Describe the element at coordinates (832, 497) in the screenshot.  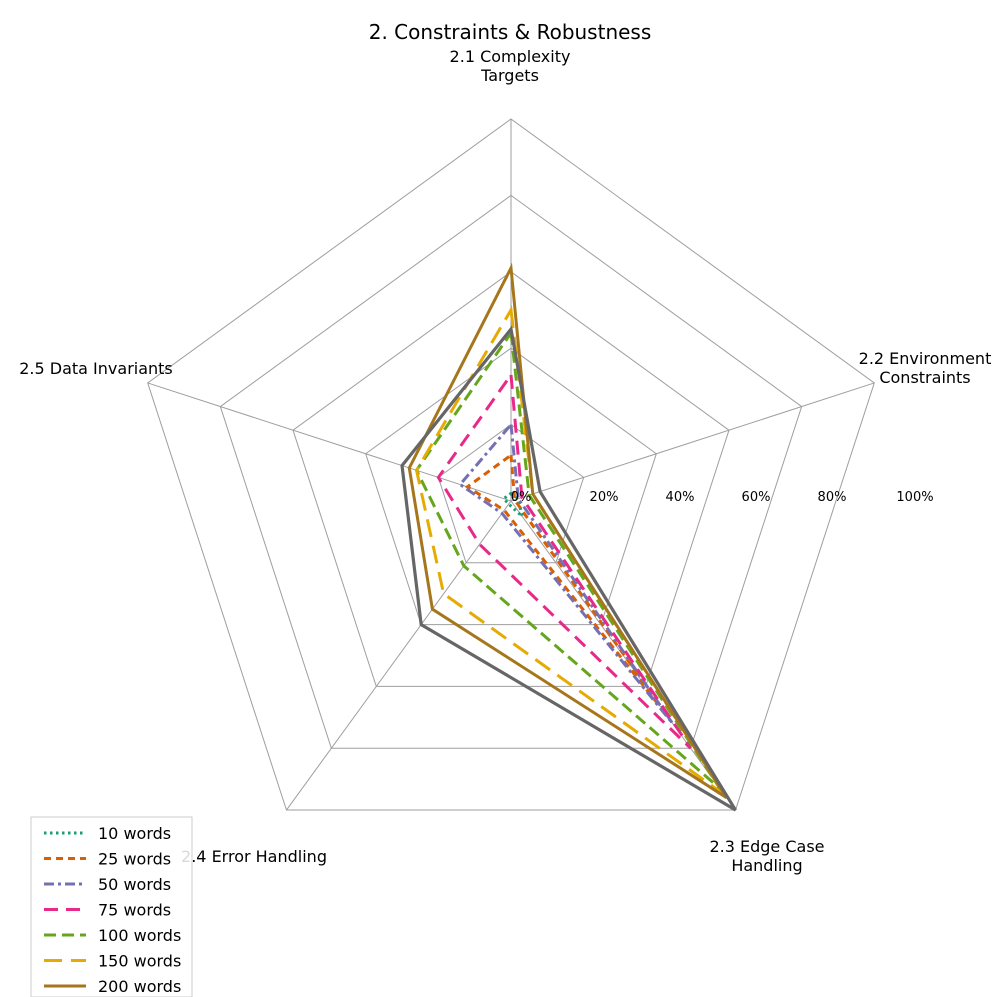
I see `tick-label-80: 80%` at that location.